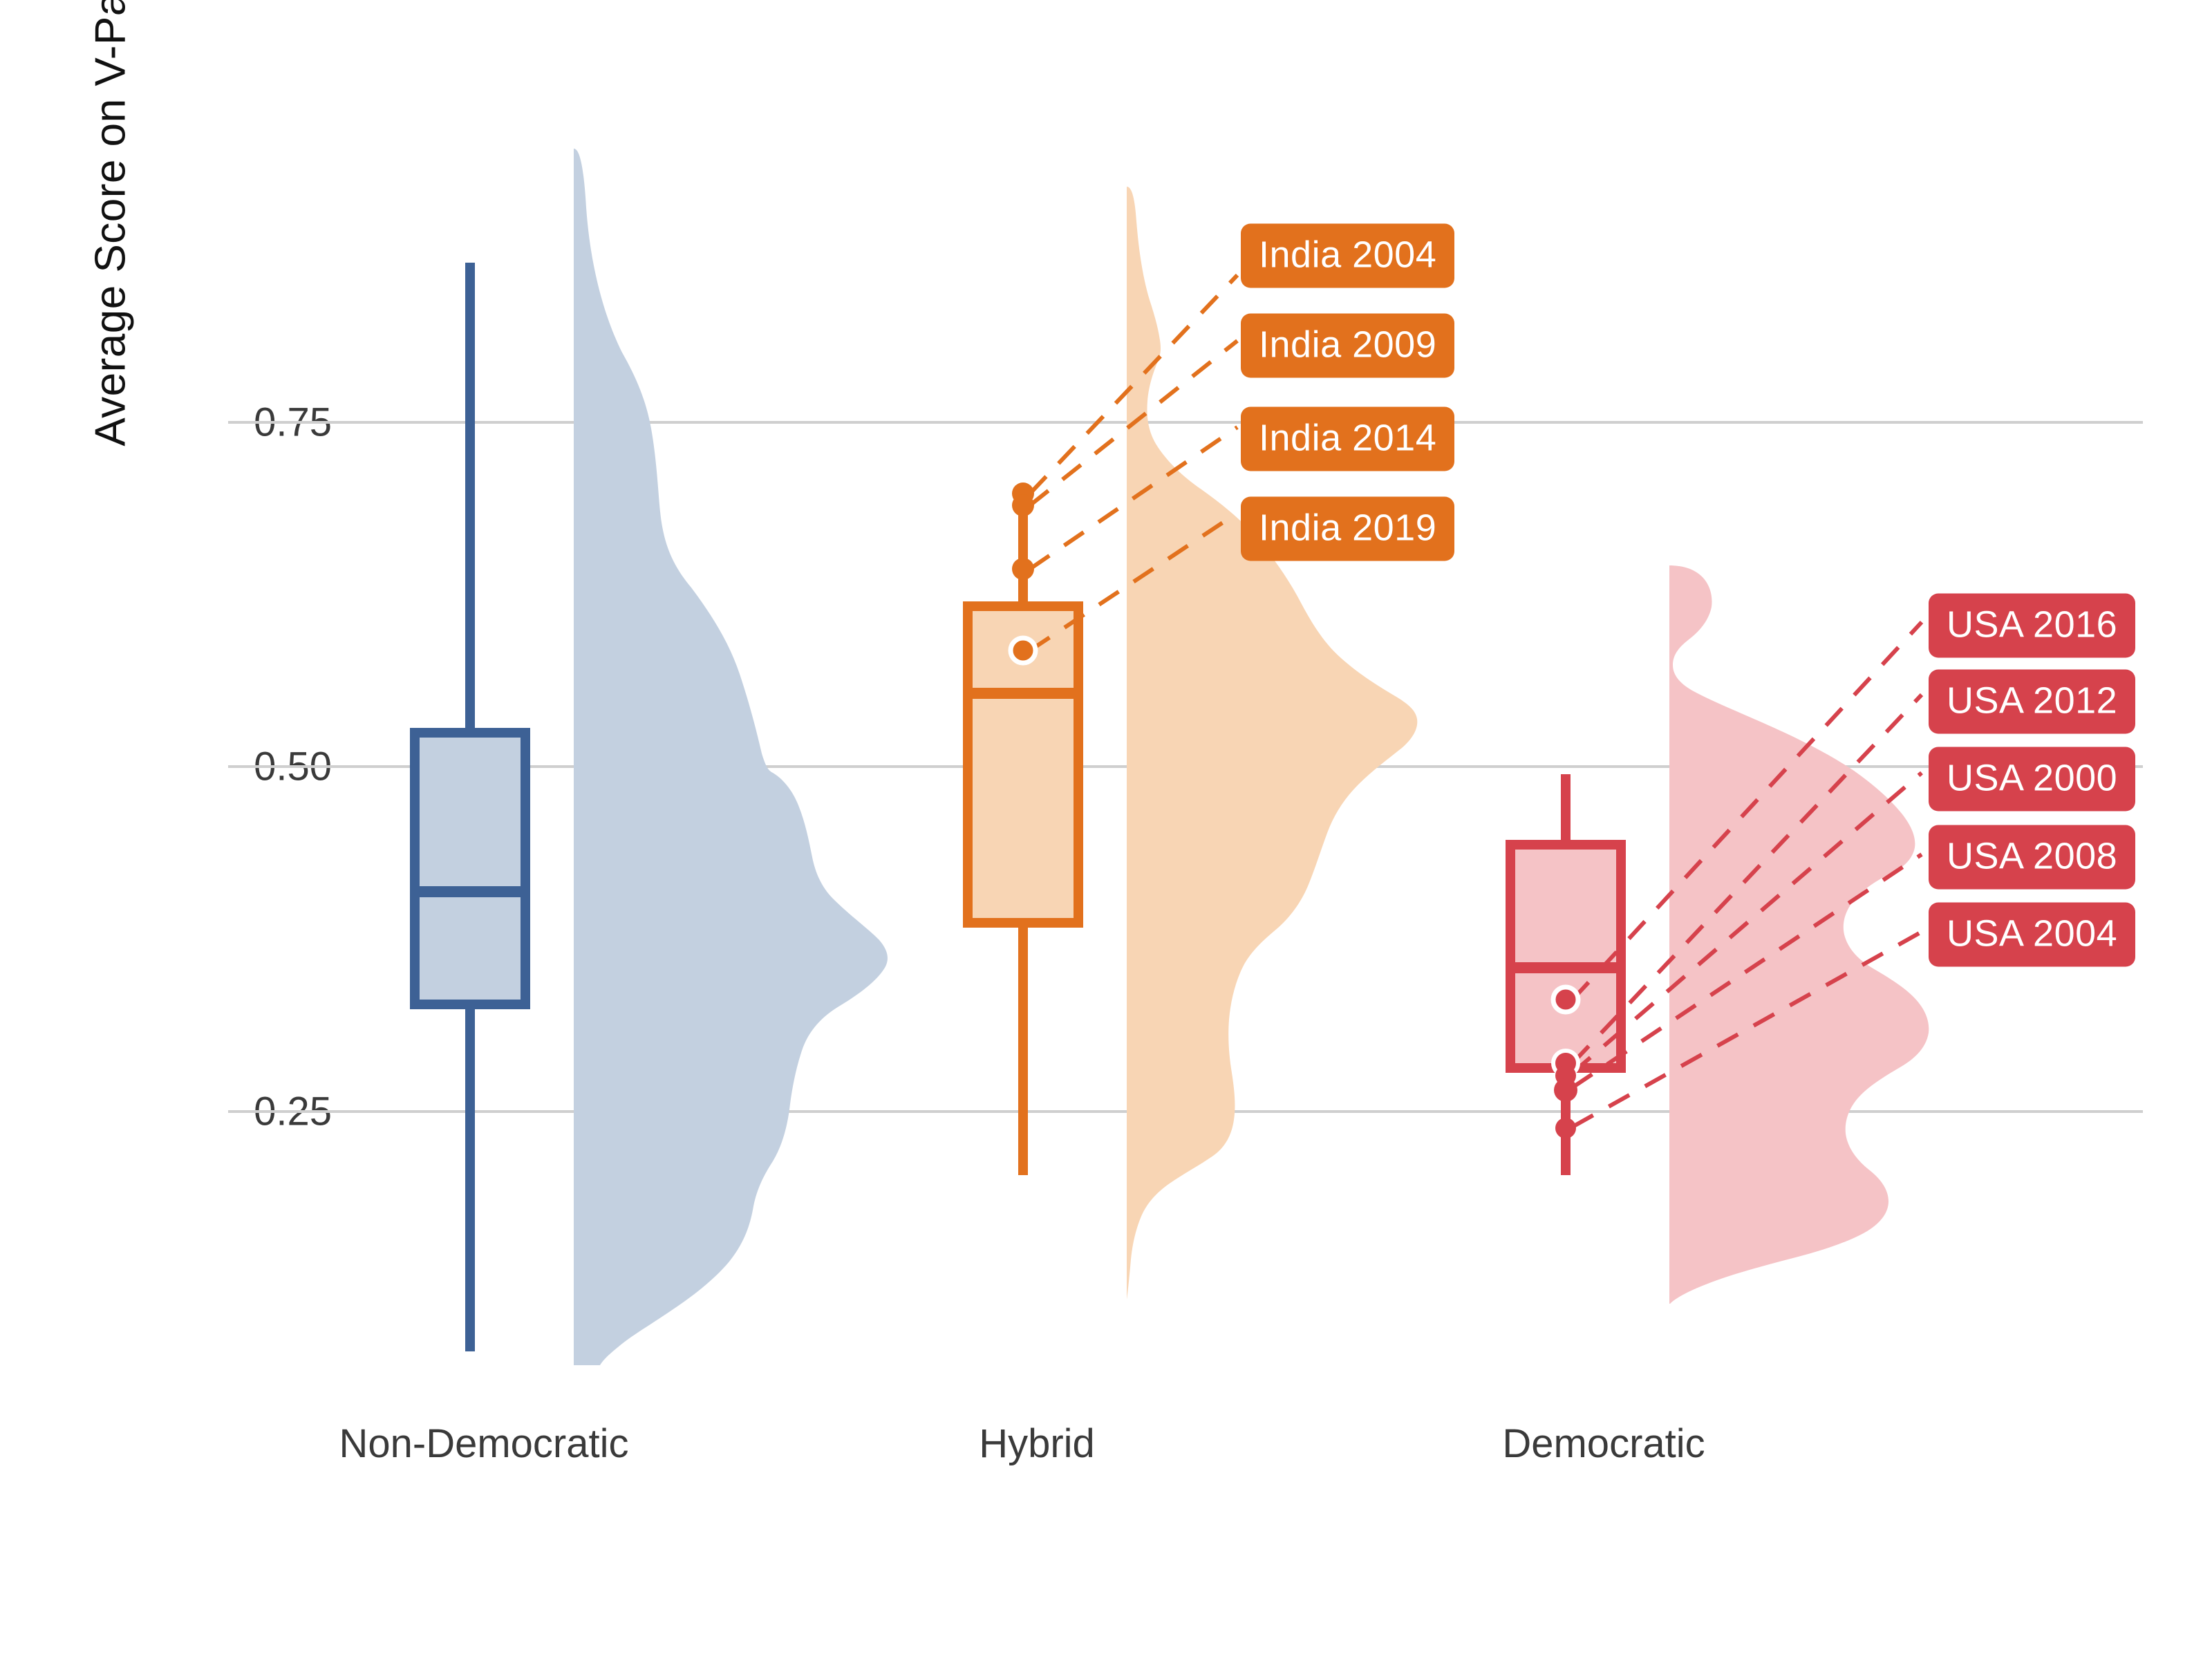  I want to click on annotation-usa-2016: USA 2016, so click(2032, 625).